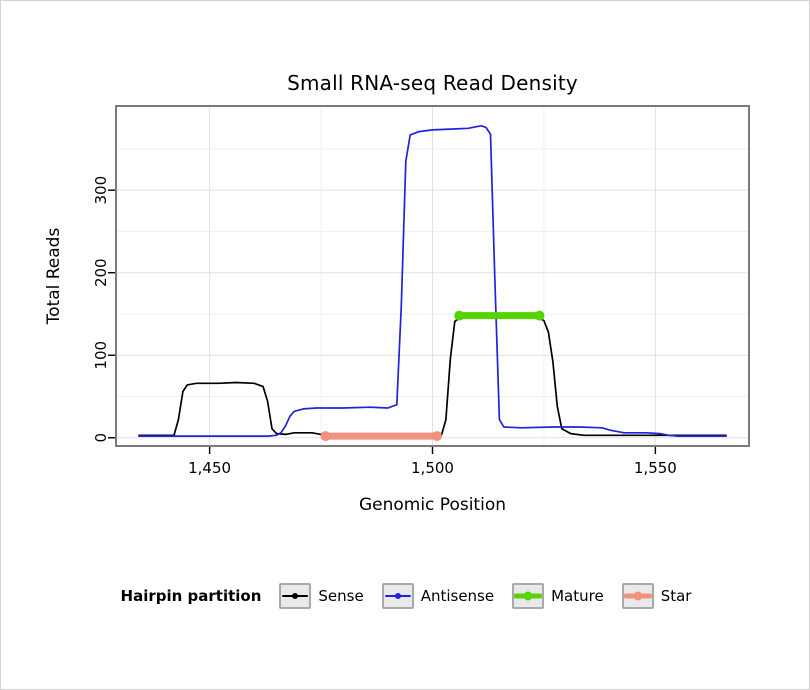 This screenshot has width=810, height=690. What do you see at coordinates (101, 190) in the screenshot?
I see `y-tick-label: 300` at bounding box center [101, 190].